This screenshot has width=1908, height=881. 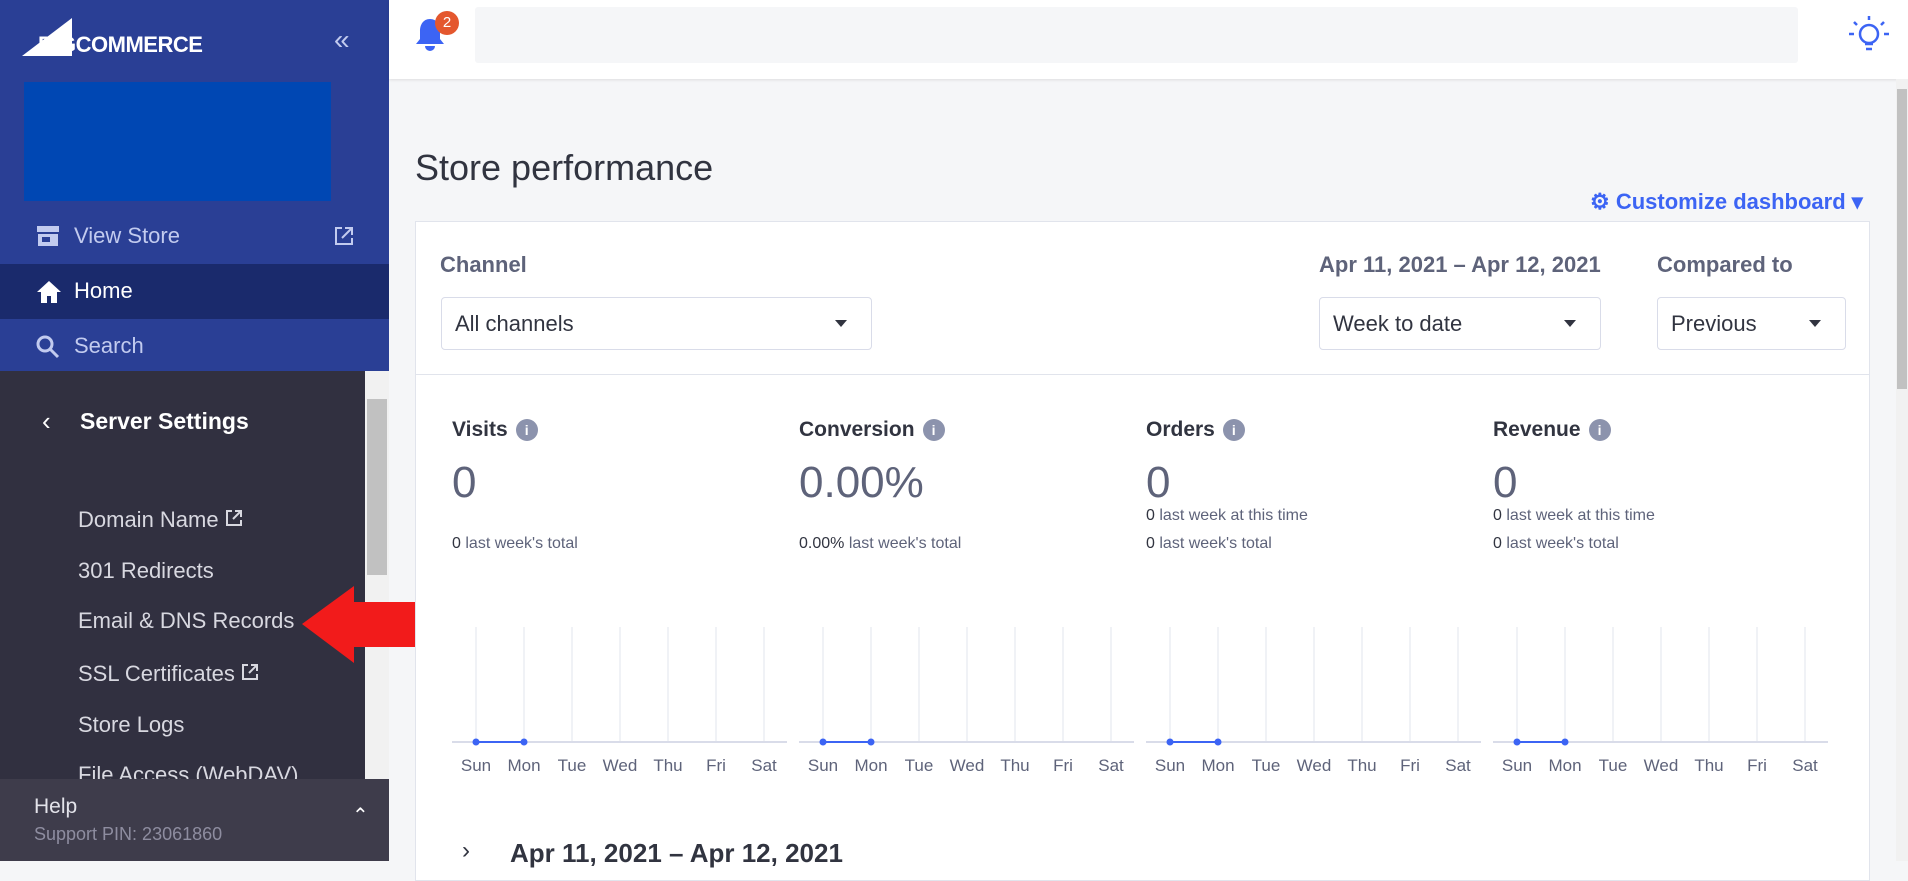 What do you see at coordinates (194, 346) in the screenshot?
I see `nav-search: Search` at bounding box center [194, 346].